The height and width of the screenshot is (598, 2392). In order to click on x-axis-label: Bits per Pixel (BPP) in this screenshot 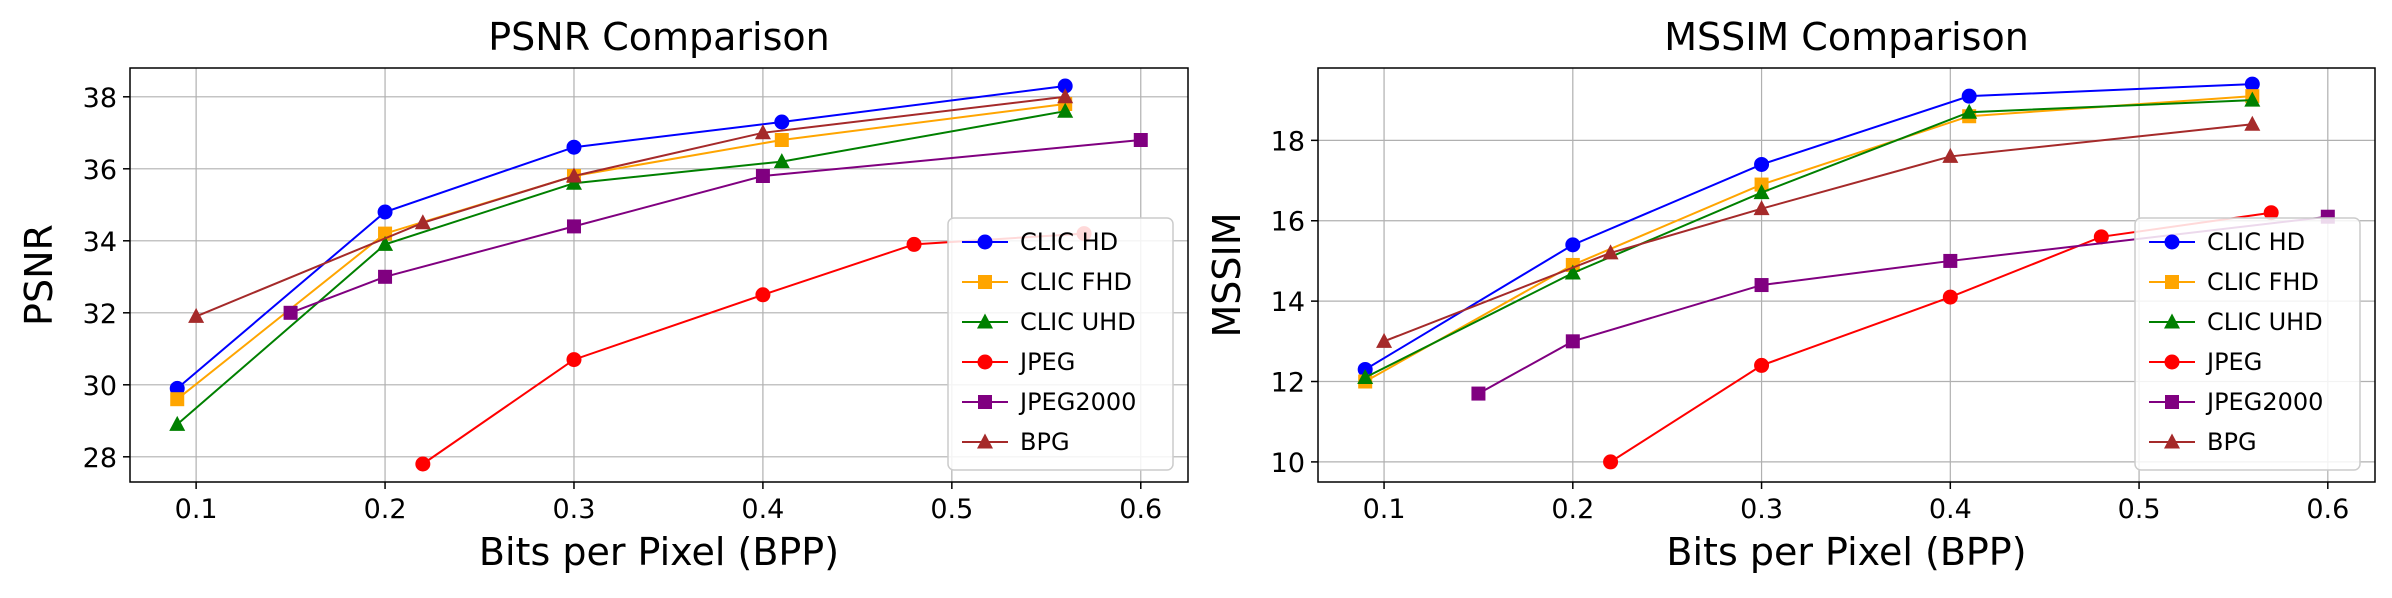, I will do `click(1846, 552)`.